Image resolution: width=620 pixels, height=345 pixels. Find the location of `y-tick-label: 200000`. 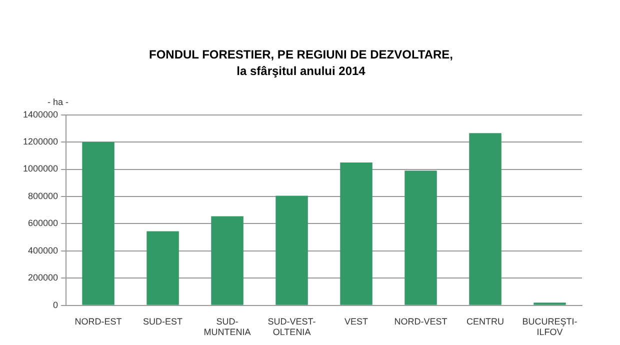

y-tick-label: 200000 is located at coordinates (43, 277).